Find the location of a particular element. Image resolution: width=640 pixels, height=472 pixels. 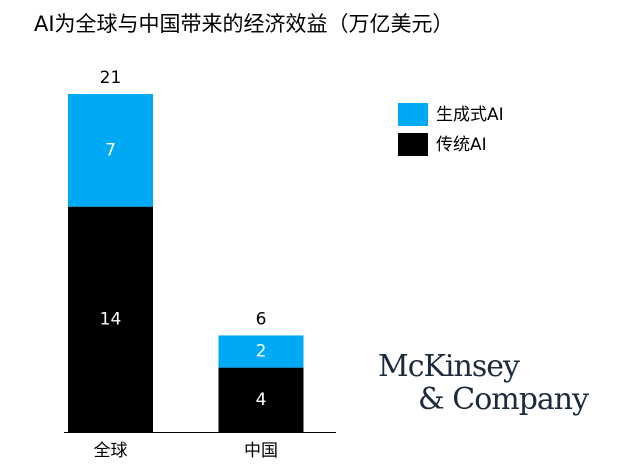

total-label: 6 is located at coordinates (261, 319).